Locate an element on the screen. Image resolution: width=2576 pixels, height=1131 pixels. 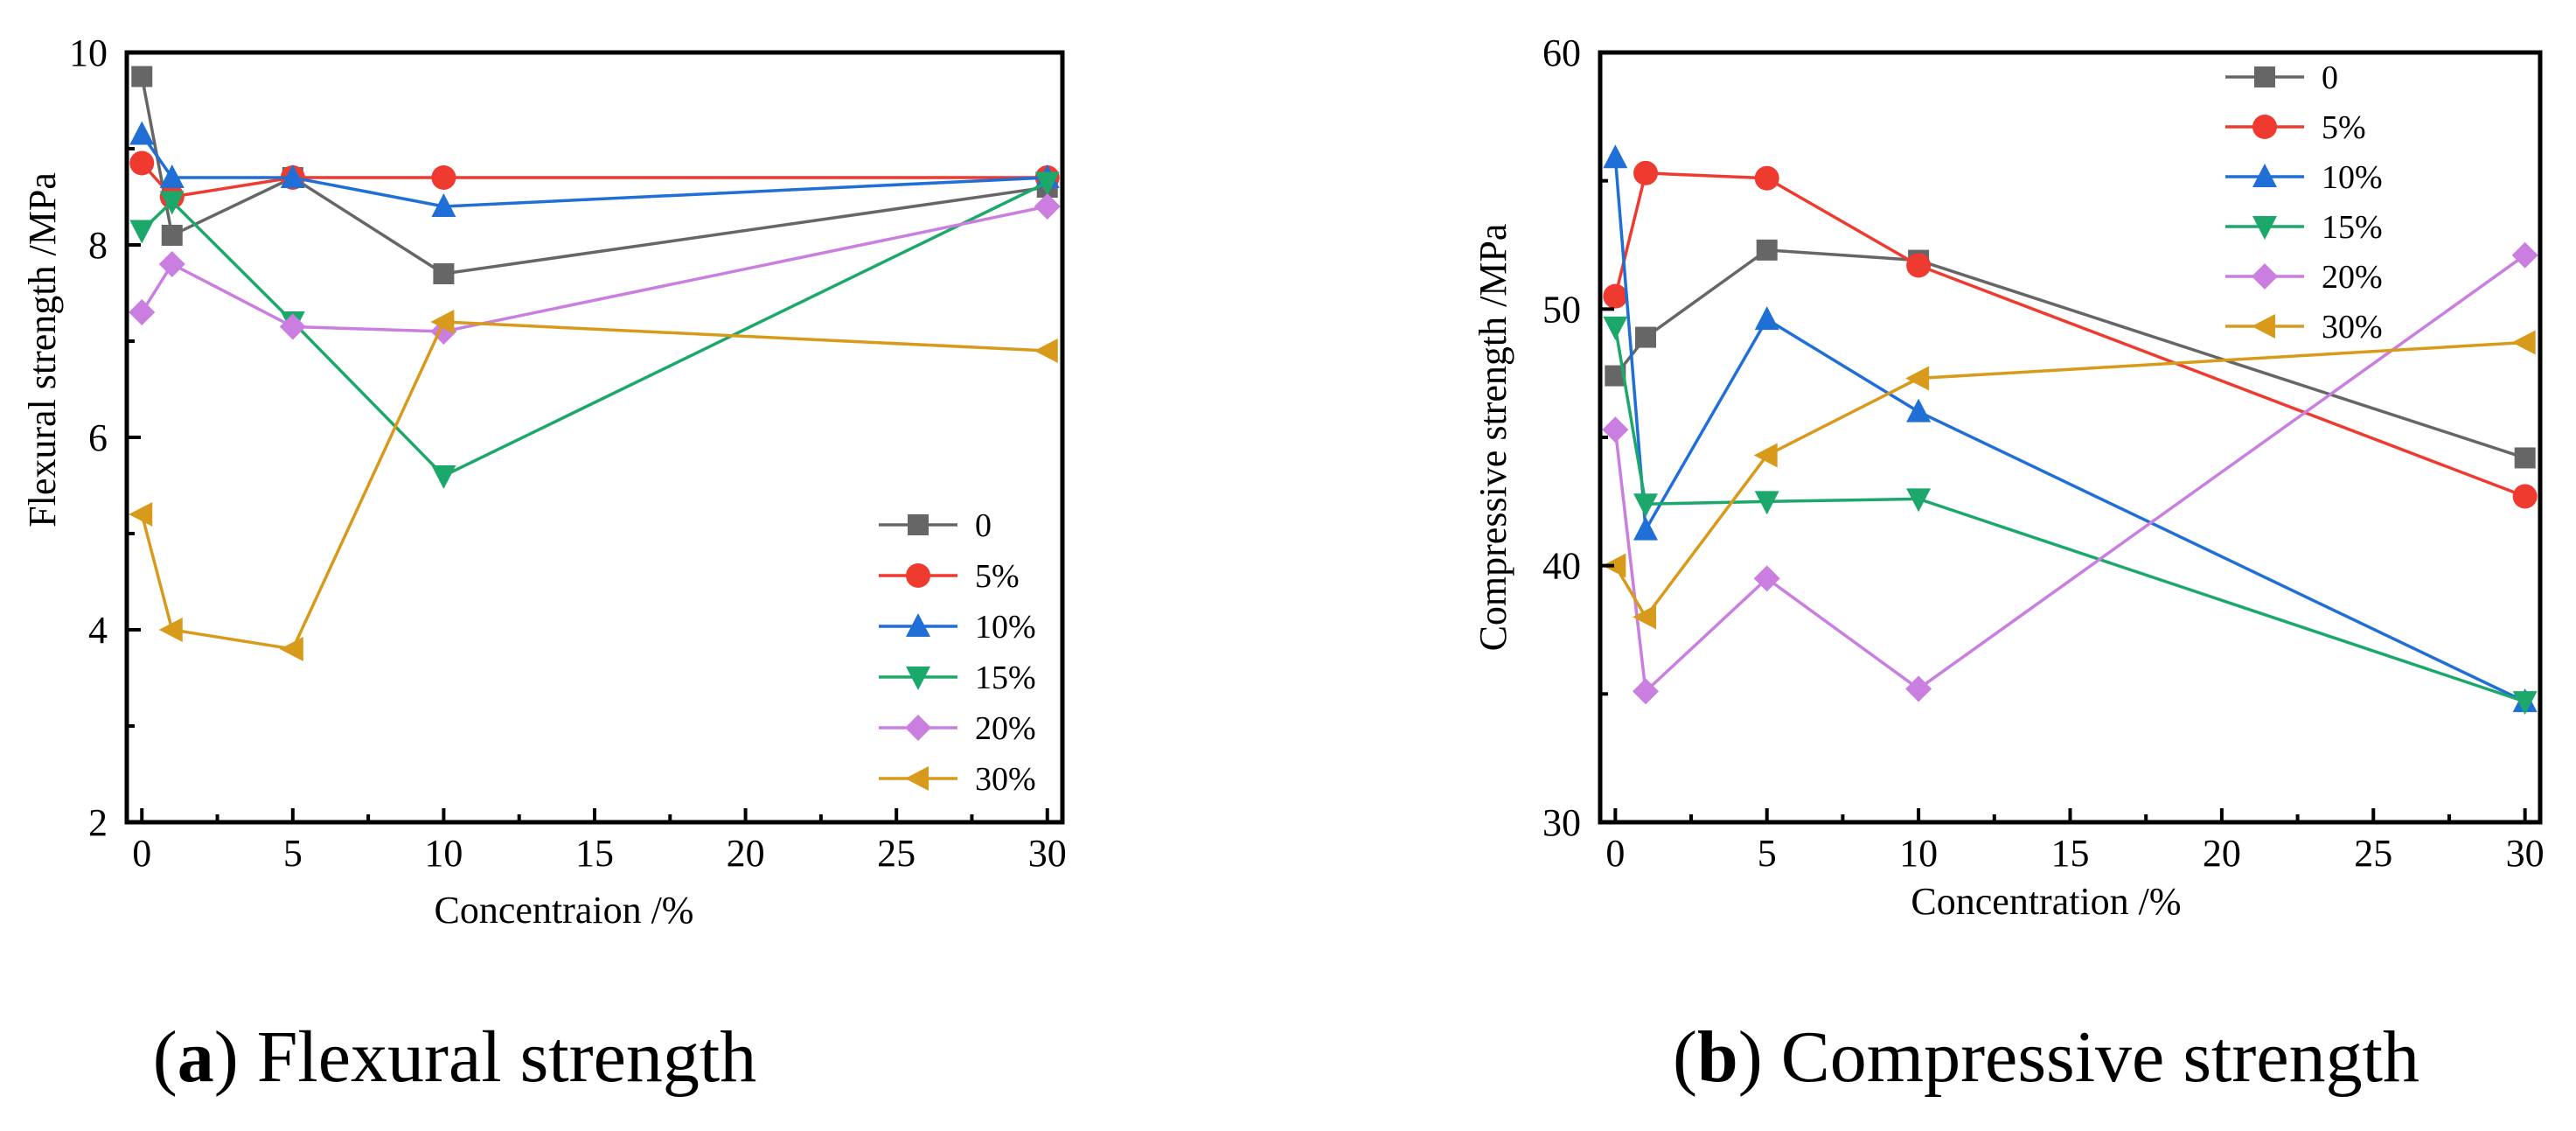
x-tick-label: 5 is located at coordinates (293, 853).